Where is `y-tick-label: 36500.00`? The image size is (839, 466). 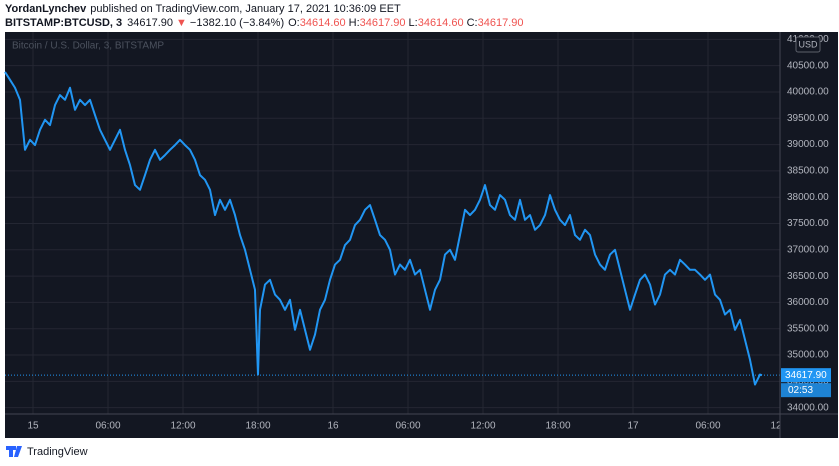
y-tick-label: 36500.00 is located at coordinates (808, 276).